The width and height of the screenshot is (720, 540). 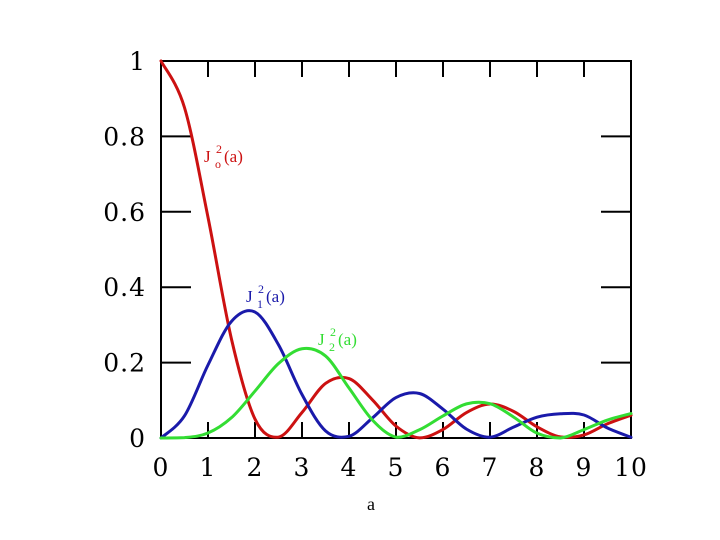 I want to click on x-tick-label: 2, so click(x=255, y=467).